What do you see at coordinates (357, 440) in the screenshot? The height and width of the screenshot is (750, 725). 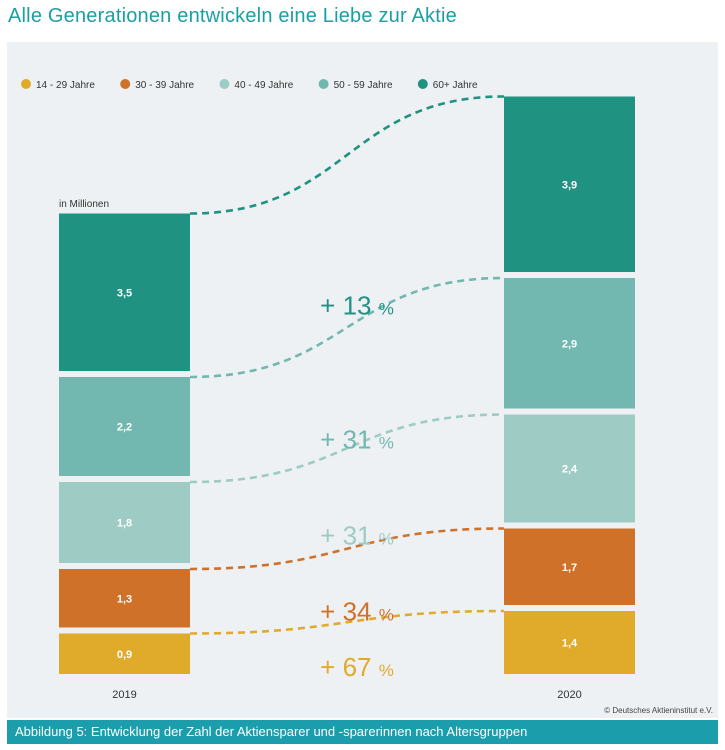 I see `growth-label-3: + 31 %` at bounding box center [357, 440].